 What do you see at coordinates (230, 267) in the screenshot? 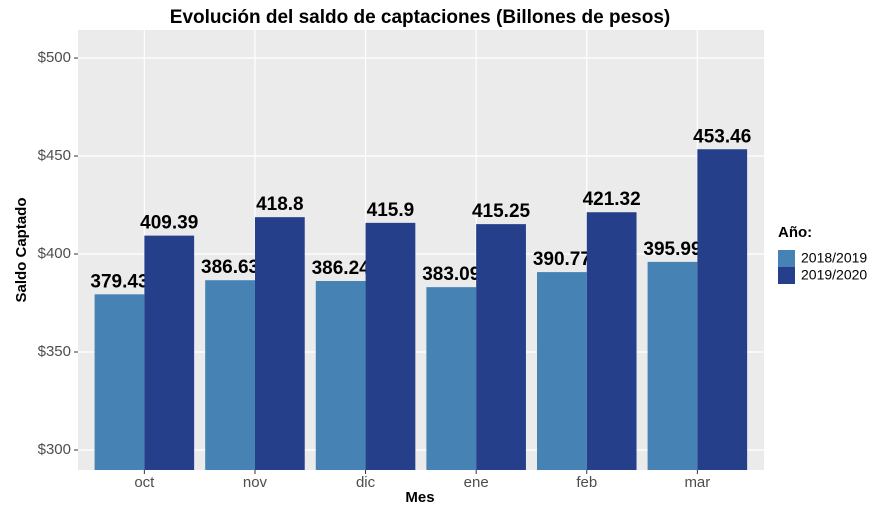
I see `value-label: 386.63` at bounding box center [230, 267].